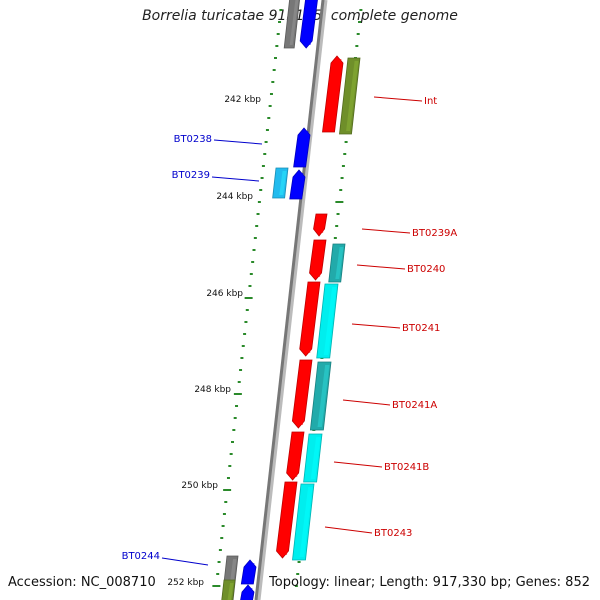 The width and height of the screenshot is (600, 600). Describe the element at coordinates (185, 561) in the screenshot. I see `leader-line-bt0244` at that location.